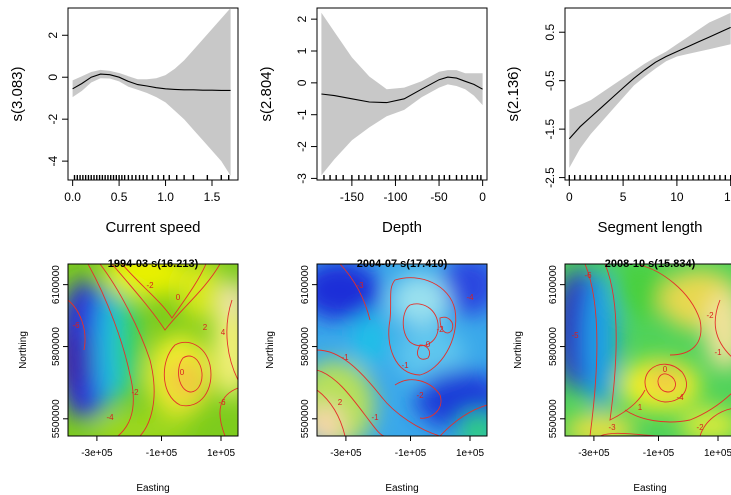 This screenshot has width=731, height=495. Describe the element at coordinates (153, 264) in the screenshot. I see `map-title: 1994-03 s(16.213)` at that location.